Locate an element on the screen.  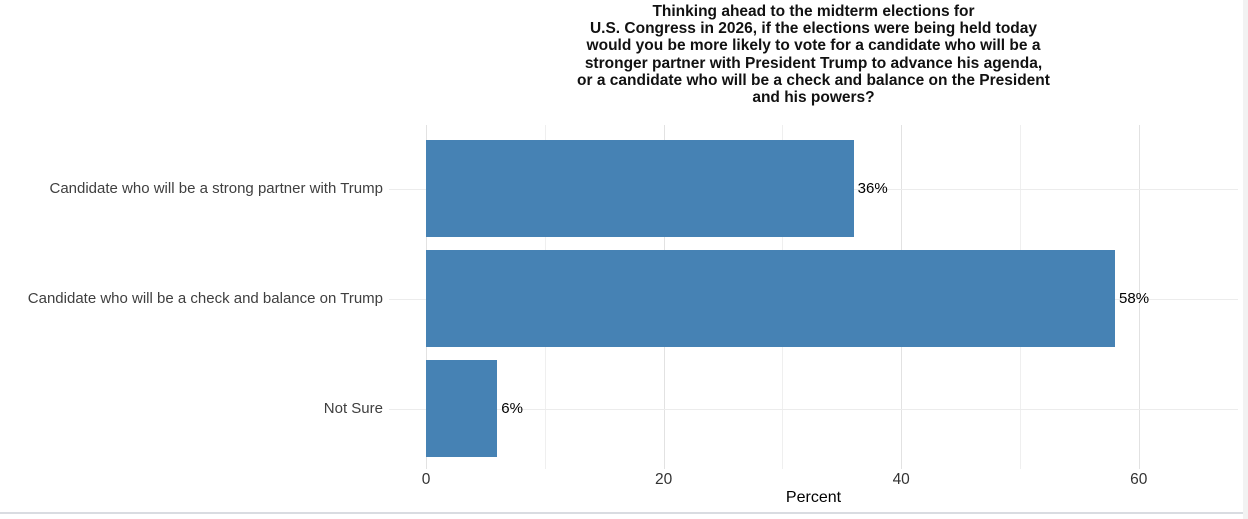
bar-value-label: 36% is located at coordinates (872, 188).